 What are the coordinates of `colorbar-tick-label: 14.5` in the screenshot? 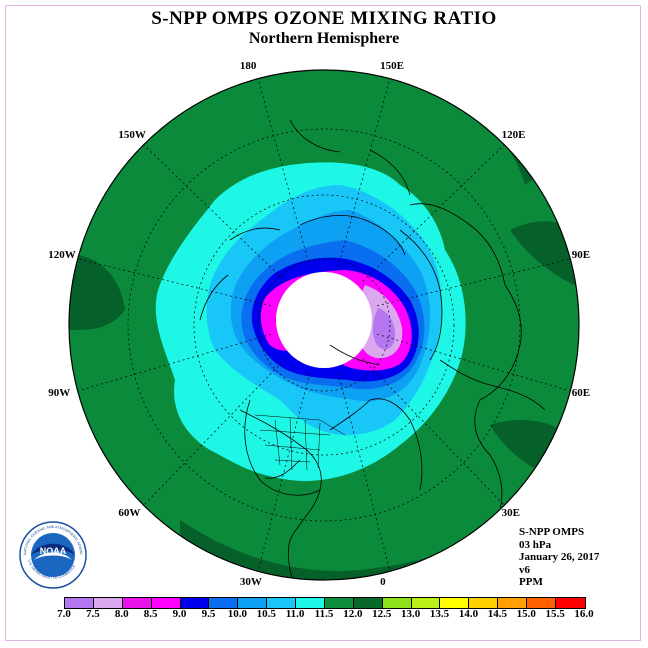 It's located at (497, 614).